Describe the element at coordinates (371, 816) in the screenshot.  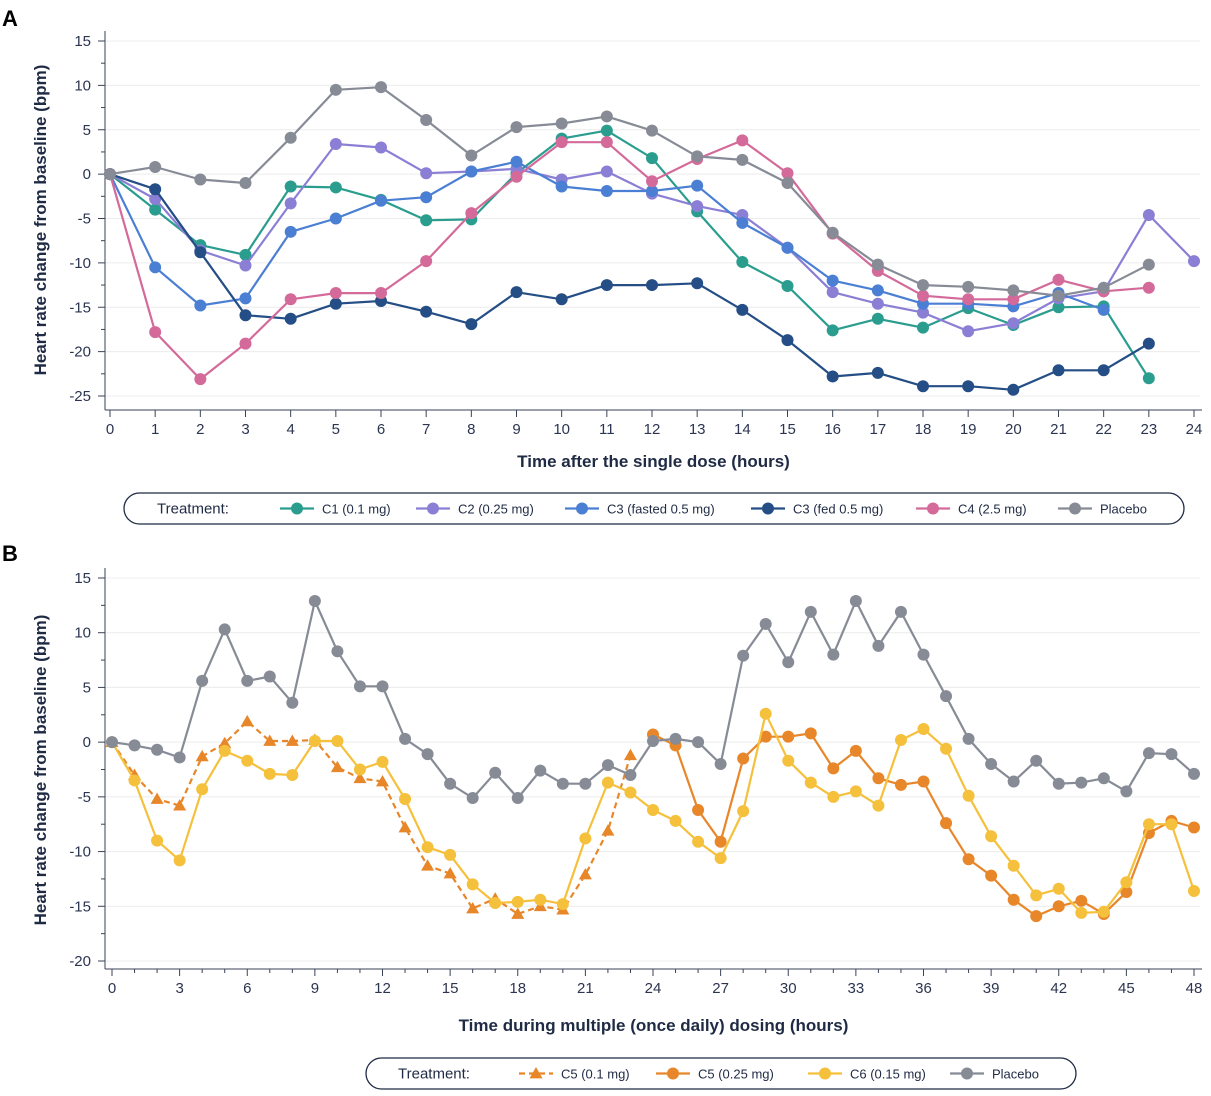
I see `series-c5-0-1-mg` at that location.